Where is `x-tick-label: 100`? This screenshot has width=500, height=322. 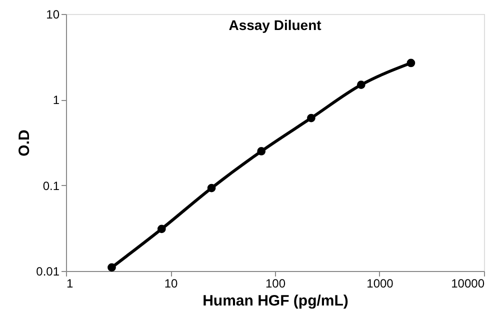 x-tick-label: 100 is located at coordinates (275, 283).